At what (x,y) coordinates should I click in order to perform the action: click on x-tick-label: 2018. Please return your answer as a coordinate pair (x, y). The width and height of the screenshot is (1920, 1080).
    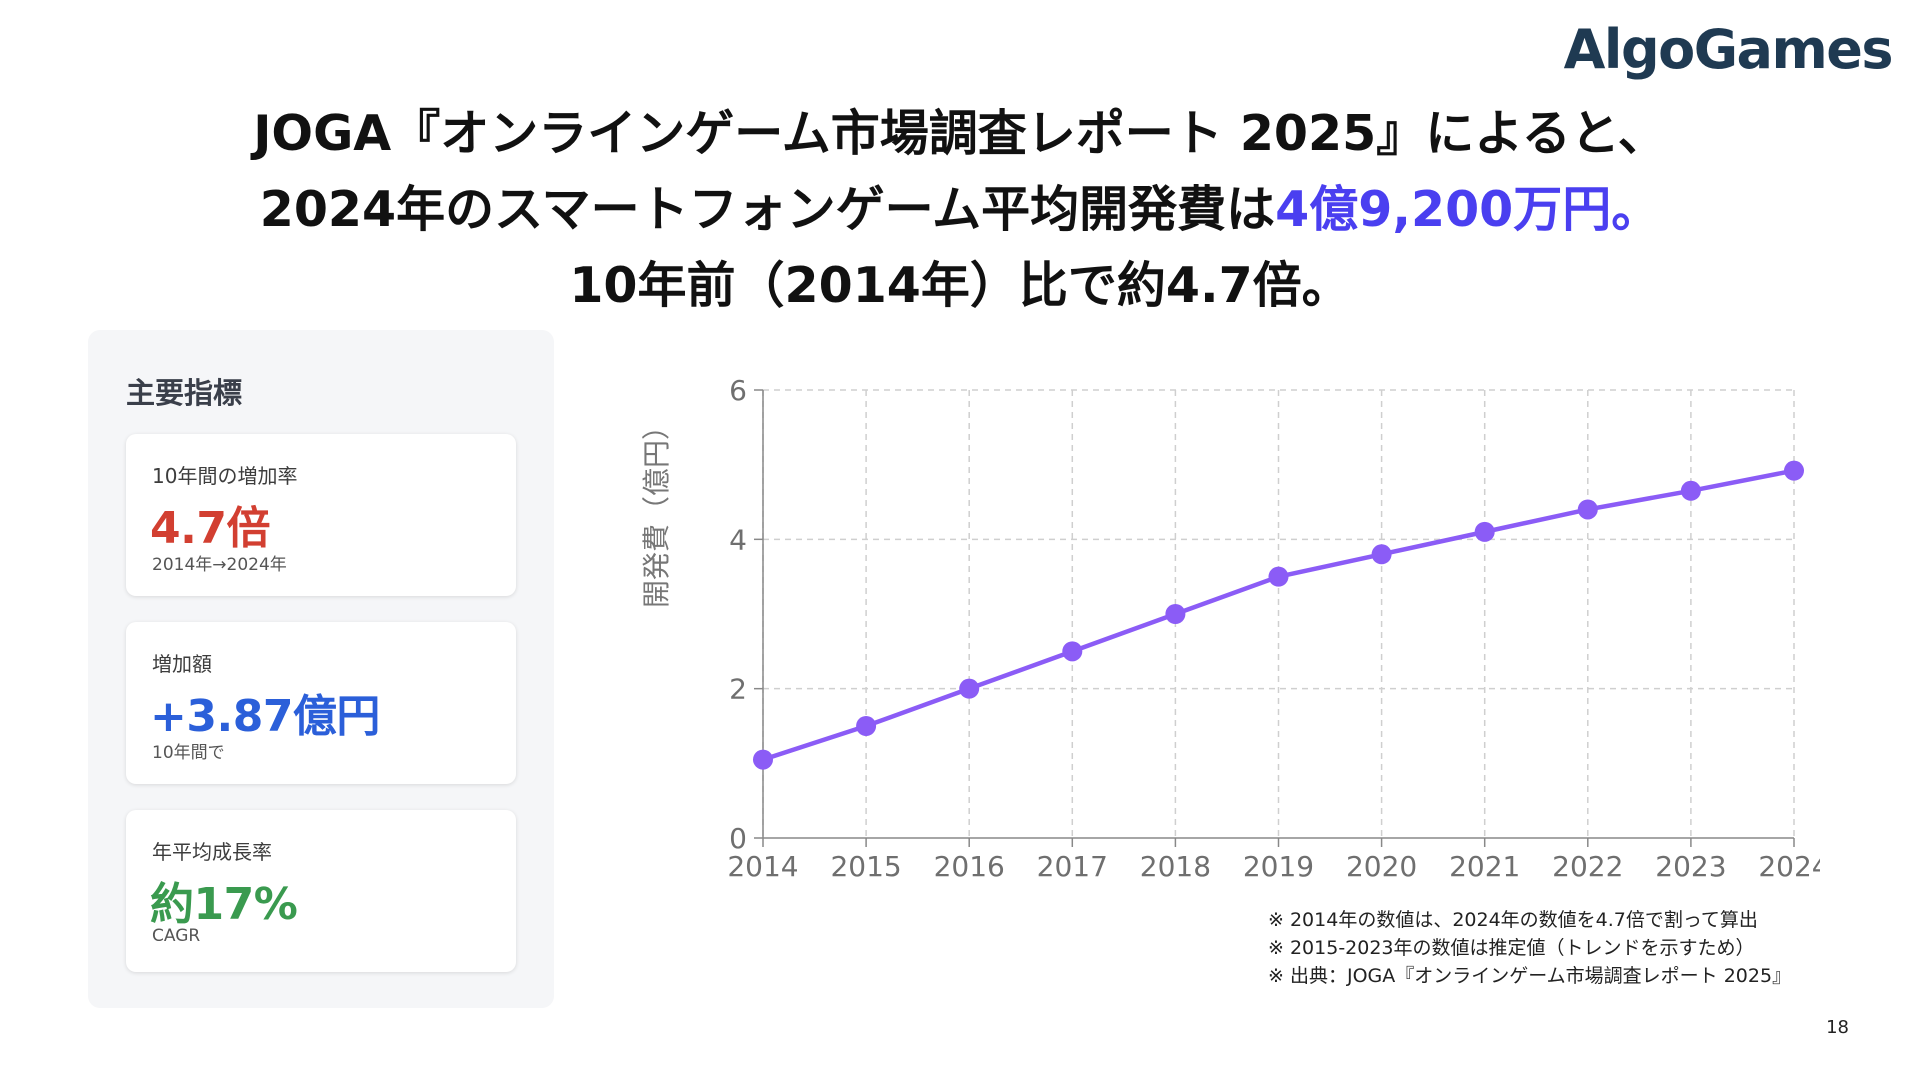
    Looking at the image, I should click on (1175, 865).